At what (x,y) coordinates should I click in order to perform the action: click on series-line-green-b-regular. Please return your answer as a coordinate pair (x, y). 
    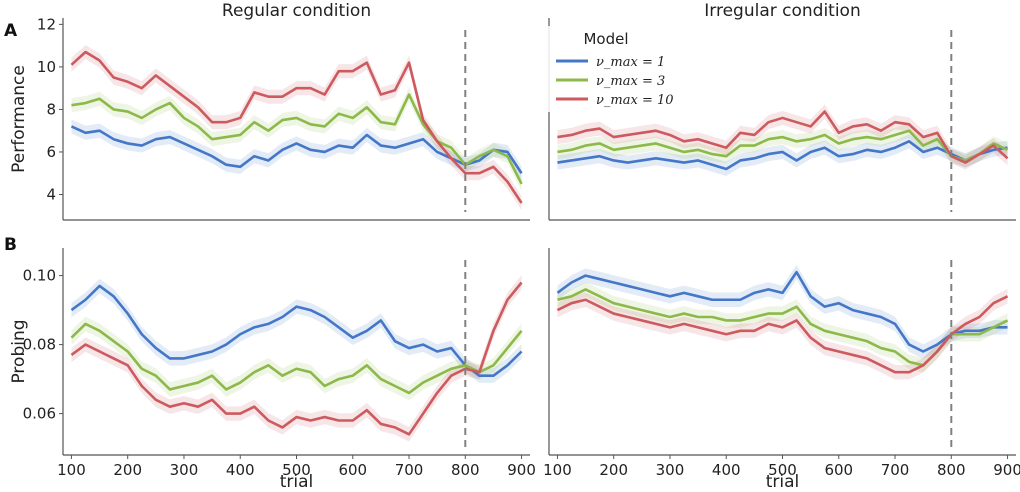
    Looking at the image, I should click on (296, 358).